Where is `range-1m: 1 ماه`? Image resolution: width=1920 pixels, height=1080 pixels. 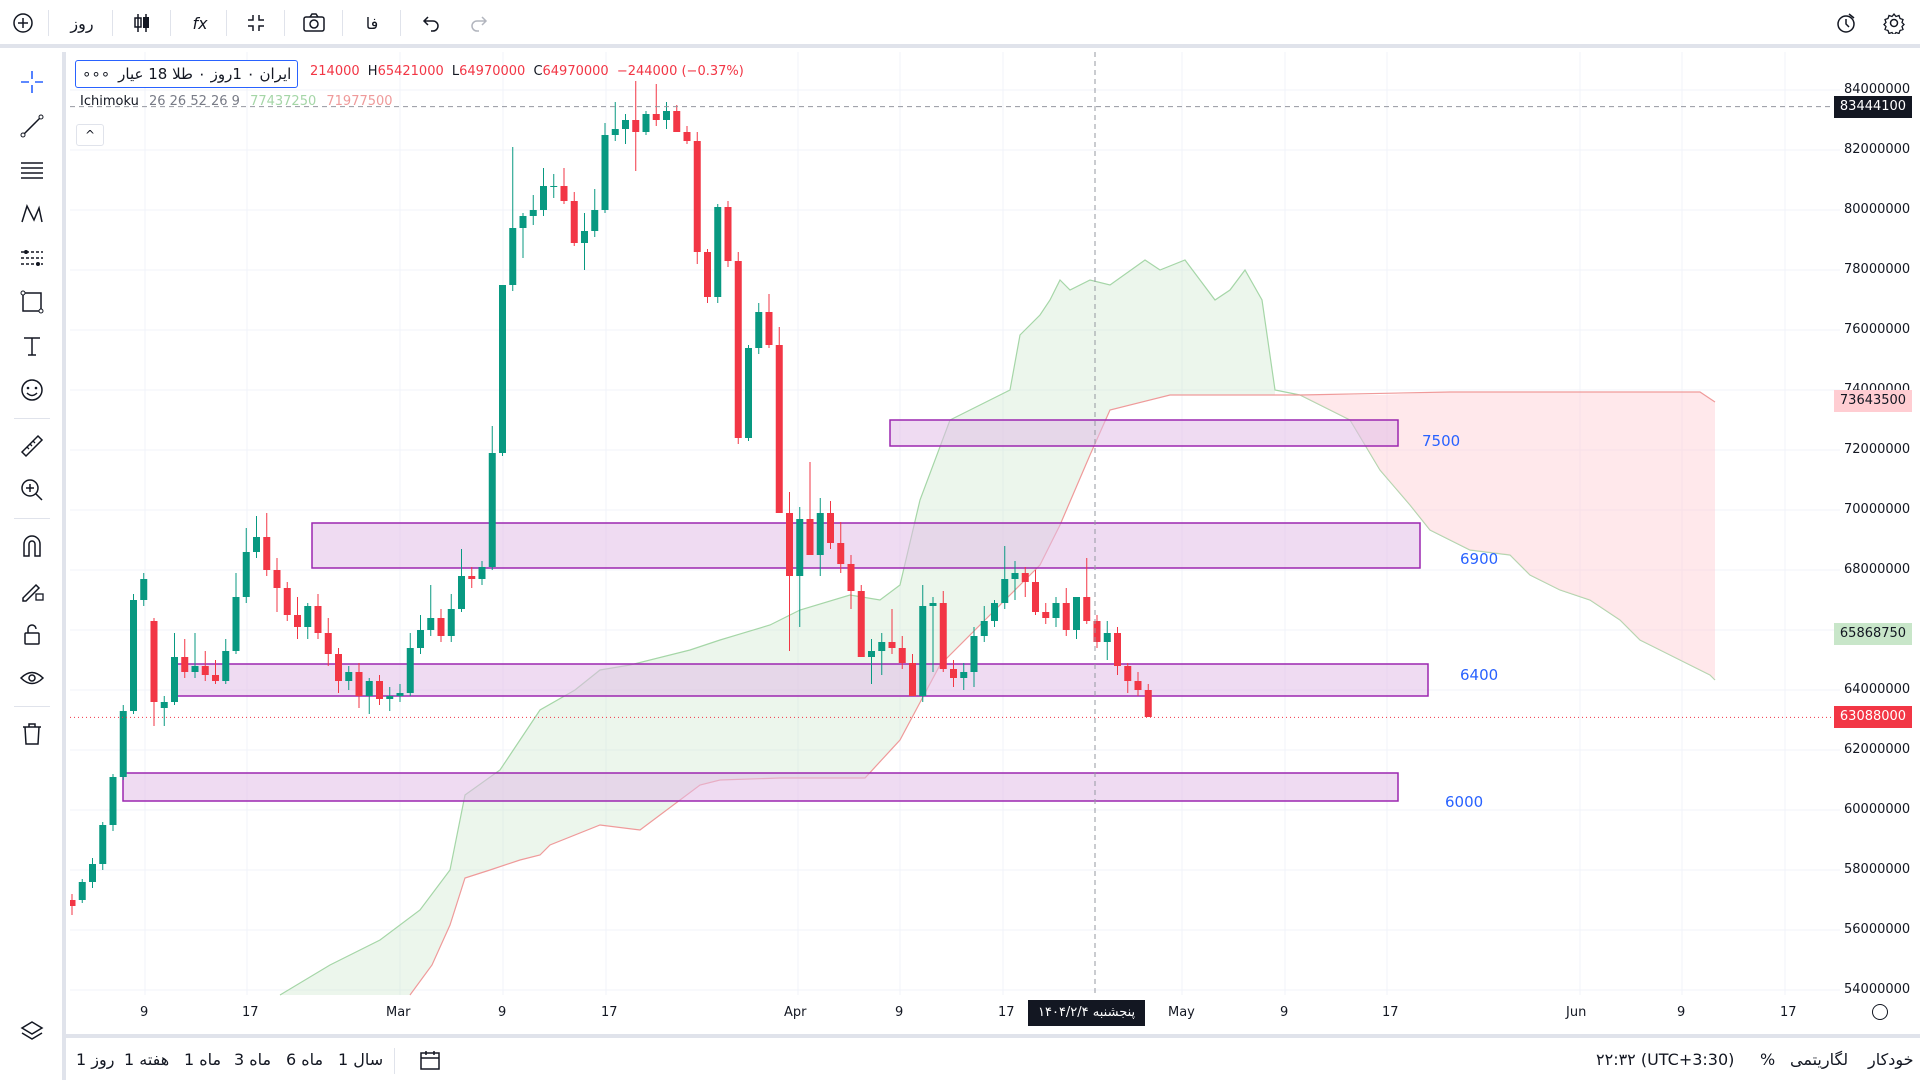 range-1m: 1 ماه is located at coordinates (203, 1059).